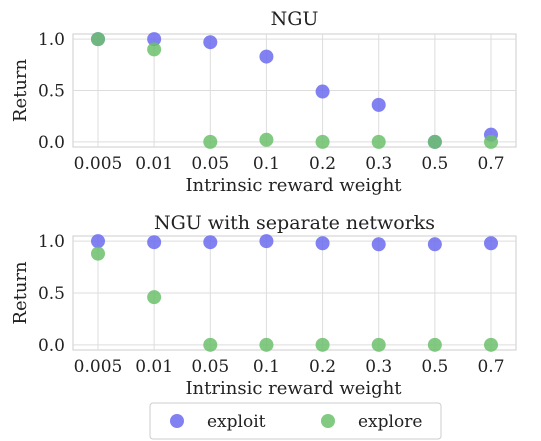 This screenshot has width=541, height=441. Describe the element at coordinates (236, 422) in the screenshot. I see `legend-label-exploit: exploit` at that location.